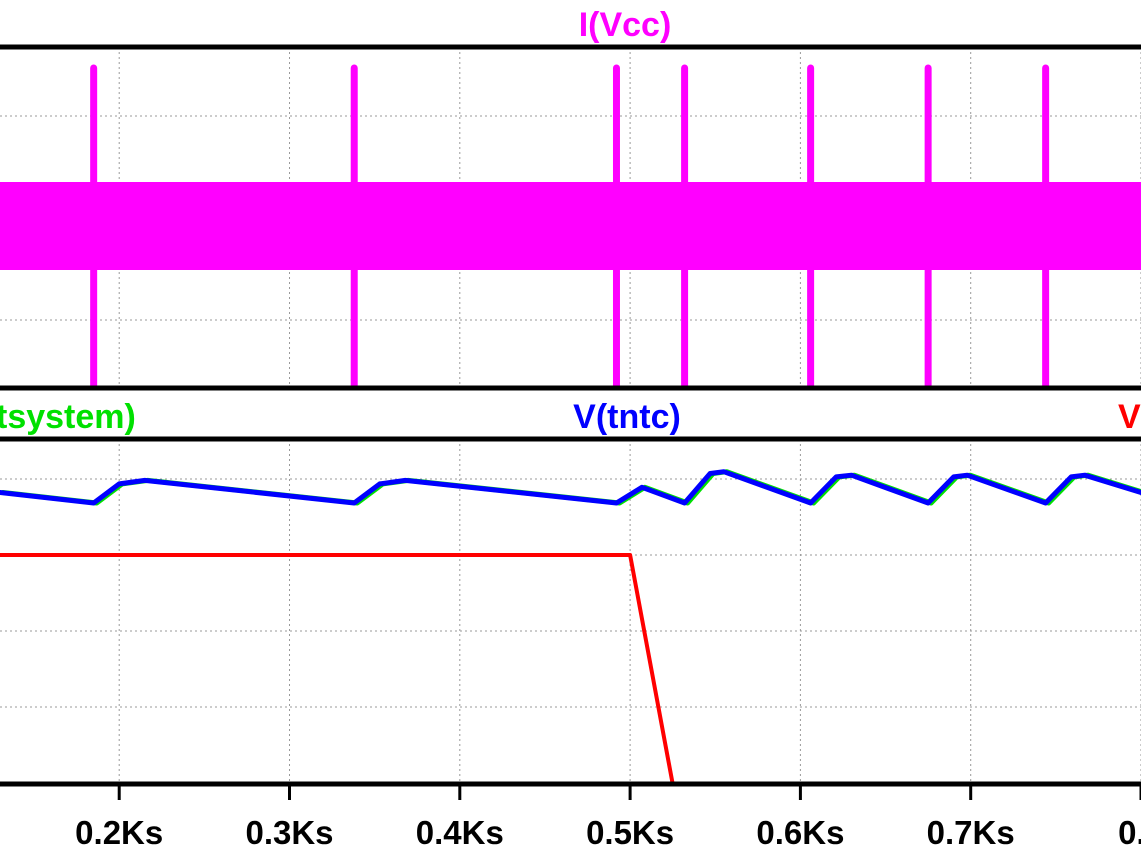 This screenshot has height=856, width=1141. I want to click on ivcc-label: I(Vcc), so click(625, 25).